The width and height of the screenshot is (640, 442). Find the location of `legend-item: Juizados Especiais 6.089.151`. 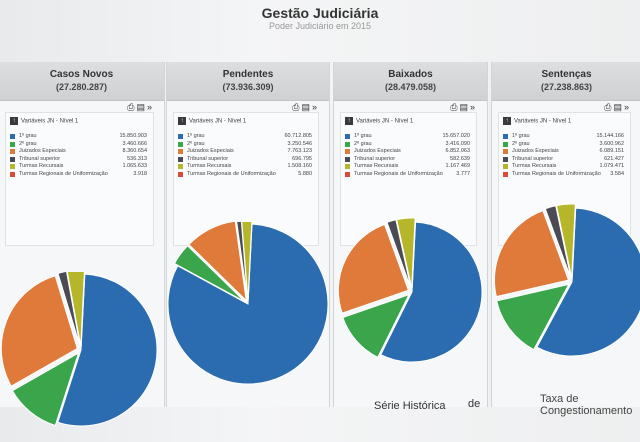

legend-item: Juizados Especiais 6.089.151 is located at coordinates (563, 152).